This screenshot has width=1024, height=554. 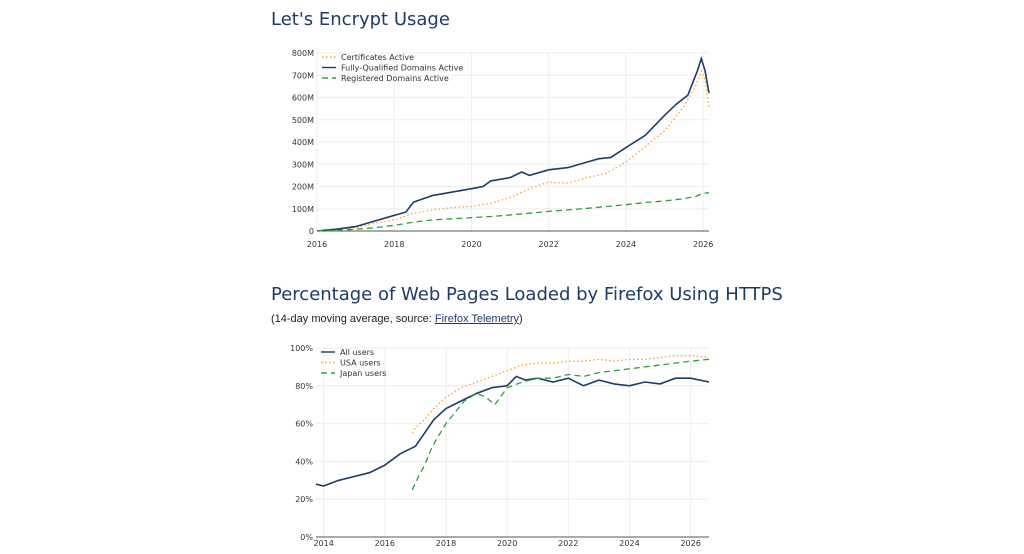 I want to click on x-tick-label: 2014, so click(x=323, y=543).